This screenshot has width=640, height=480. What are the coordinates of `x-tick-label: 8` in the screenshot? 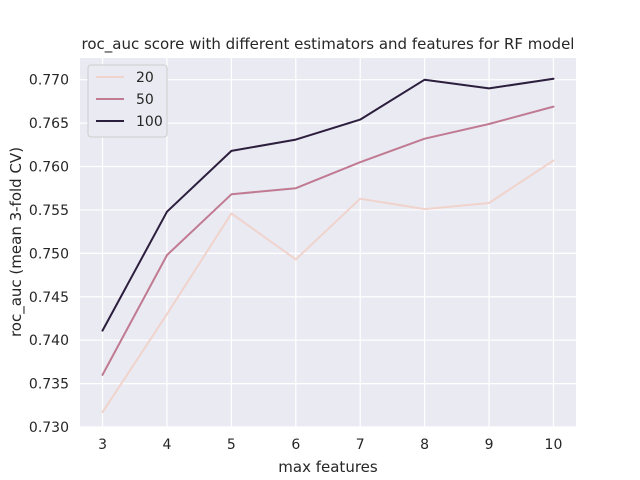 It's located at (424, 445).